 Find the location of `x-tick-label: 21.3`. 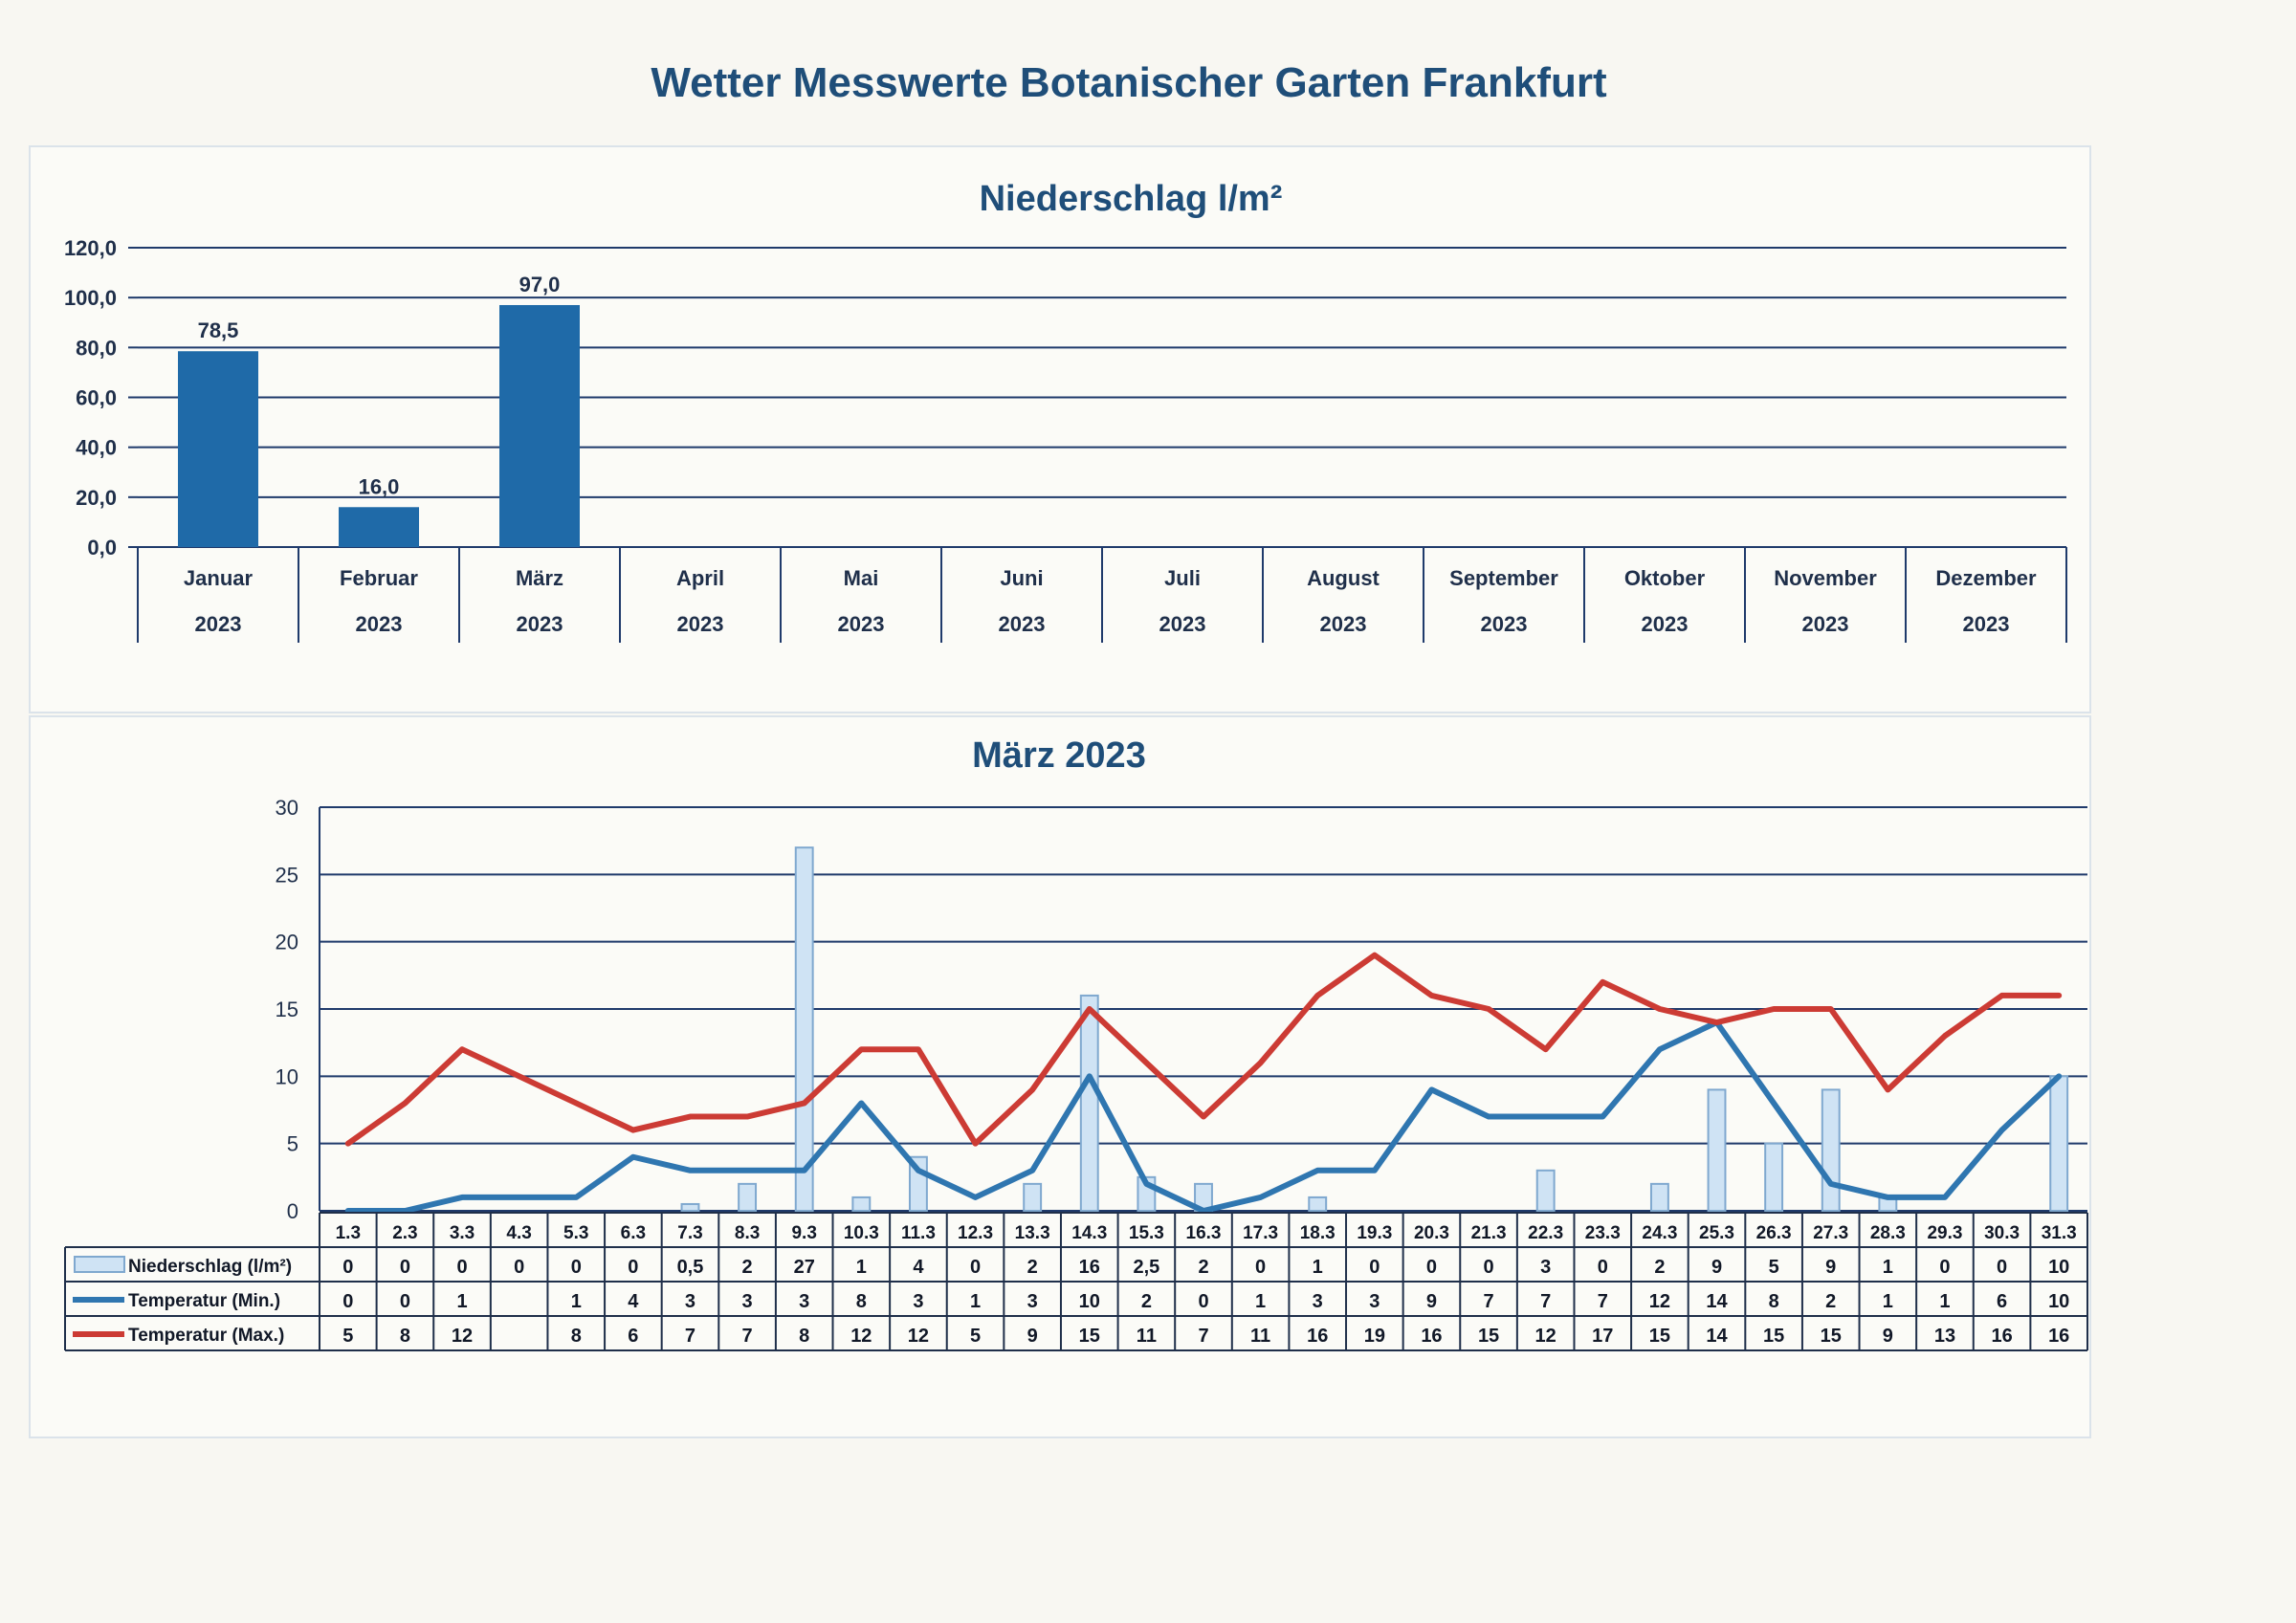

x-tick-label: 21.3 is located at coordinates (1489, 1233).